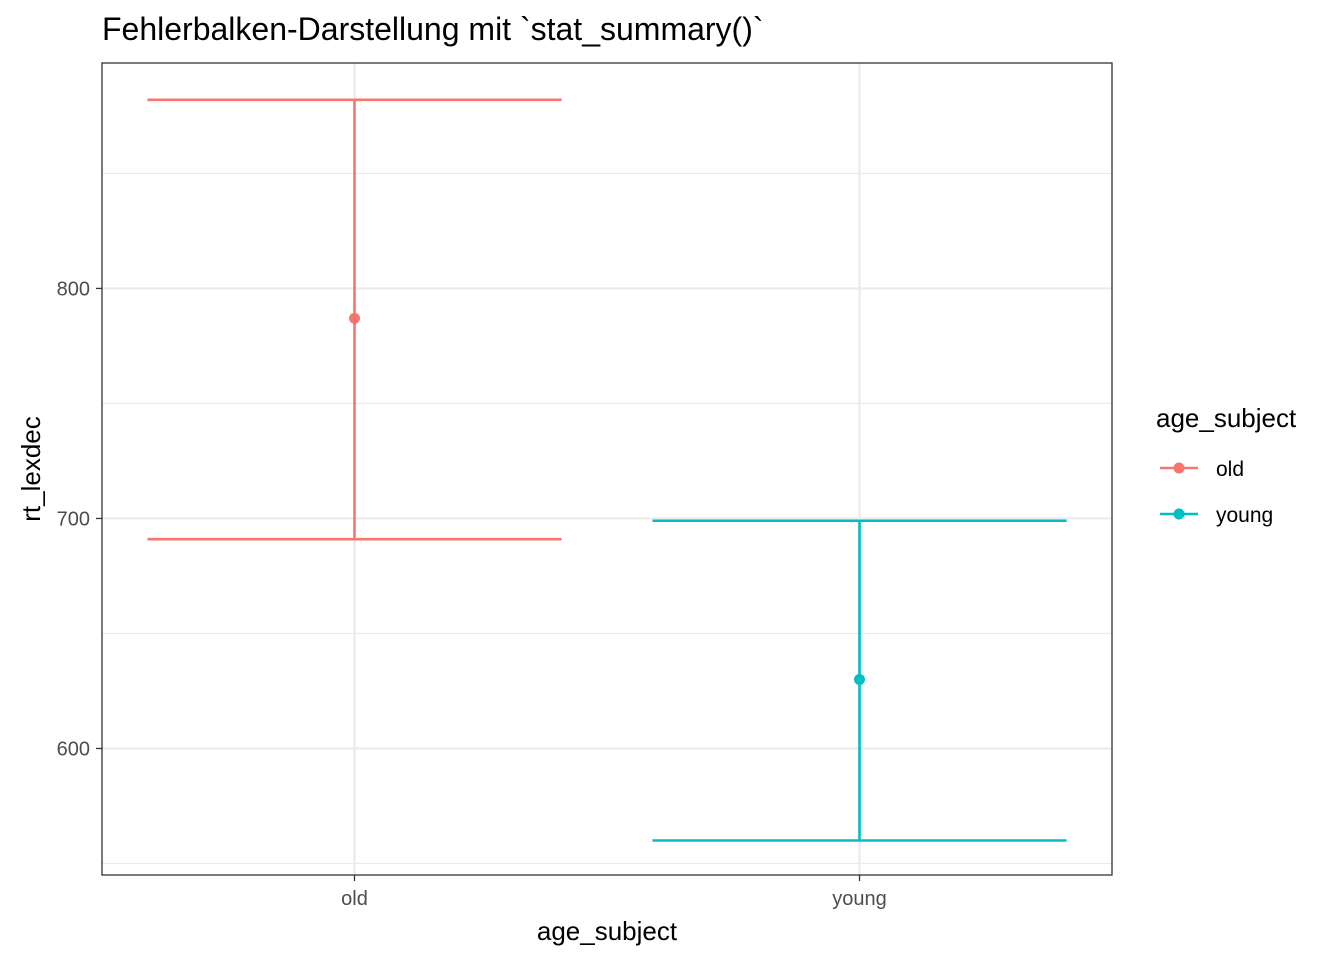  I want to click on y-tick-label: 800, so click(73, 289).